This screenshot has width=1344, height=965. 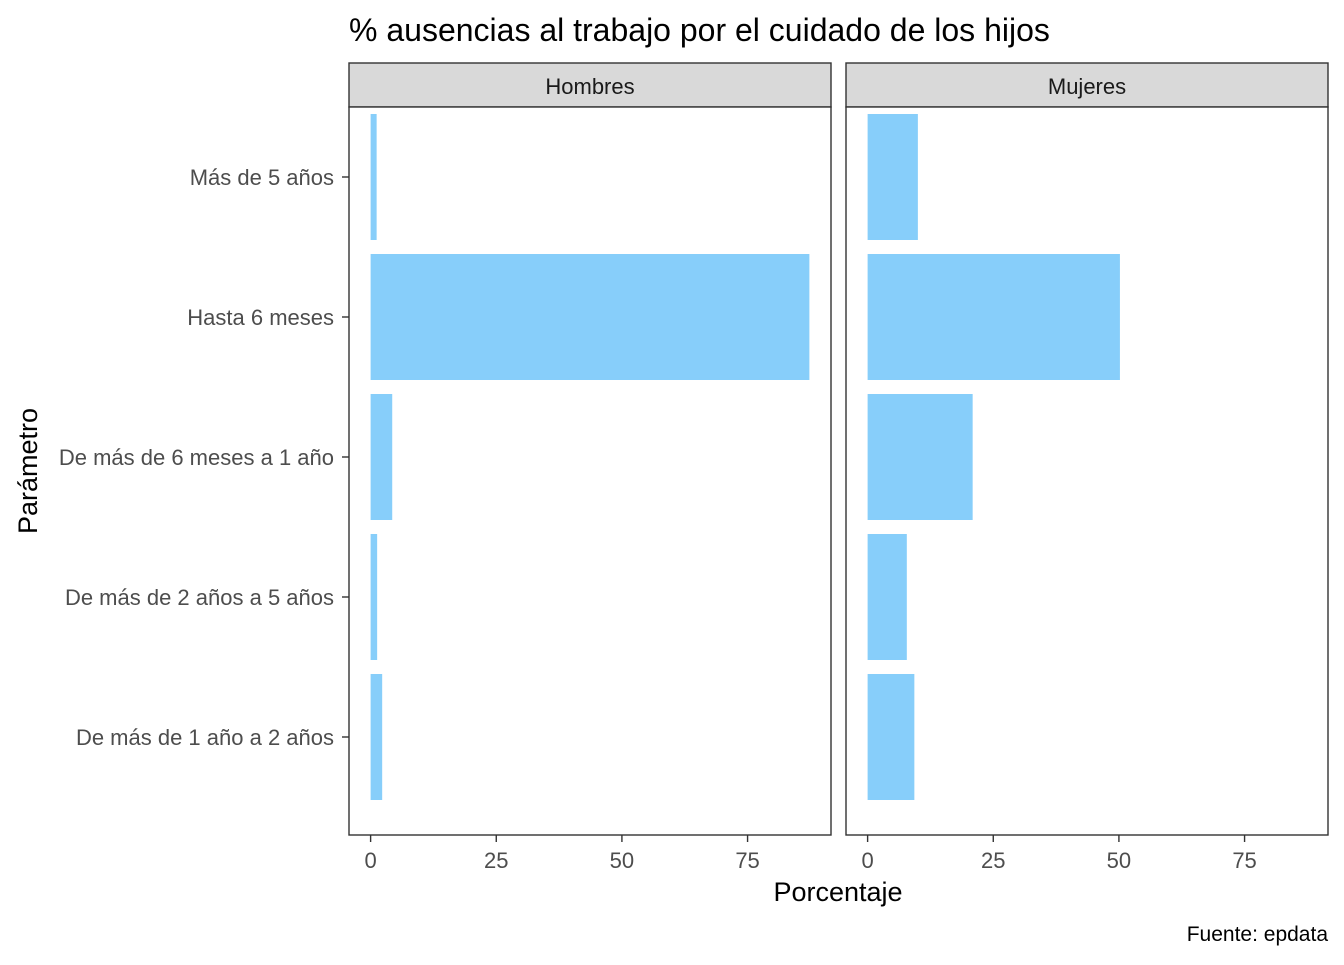 What do you see at coordinates (590, 317) in the screenshot?
I see `bar-hombres-hasta-6-meses` at bounding box center [590, 317].